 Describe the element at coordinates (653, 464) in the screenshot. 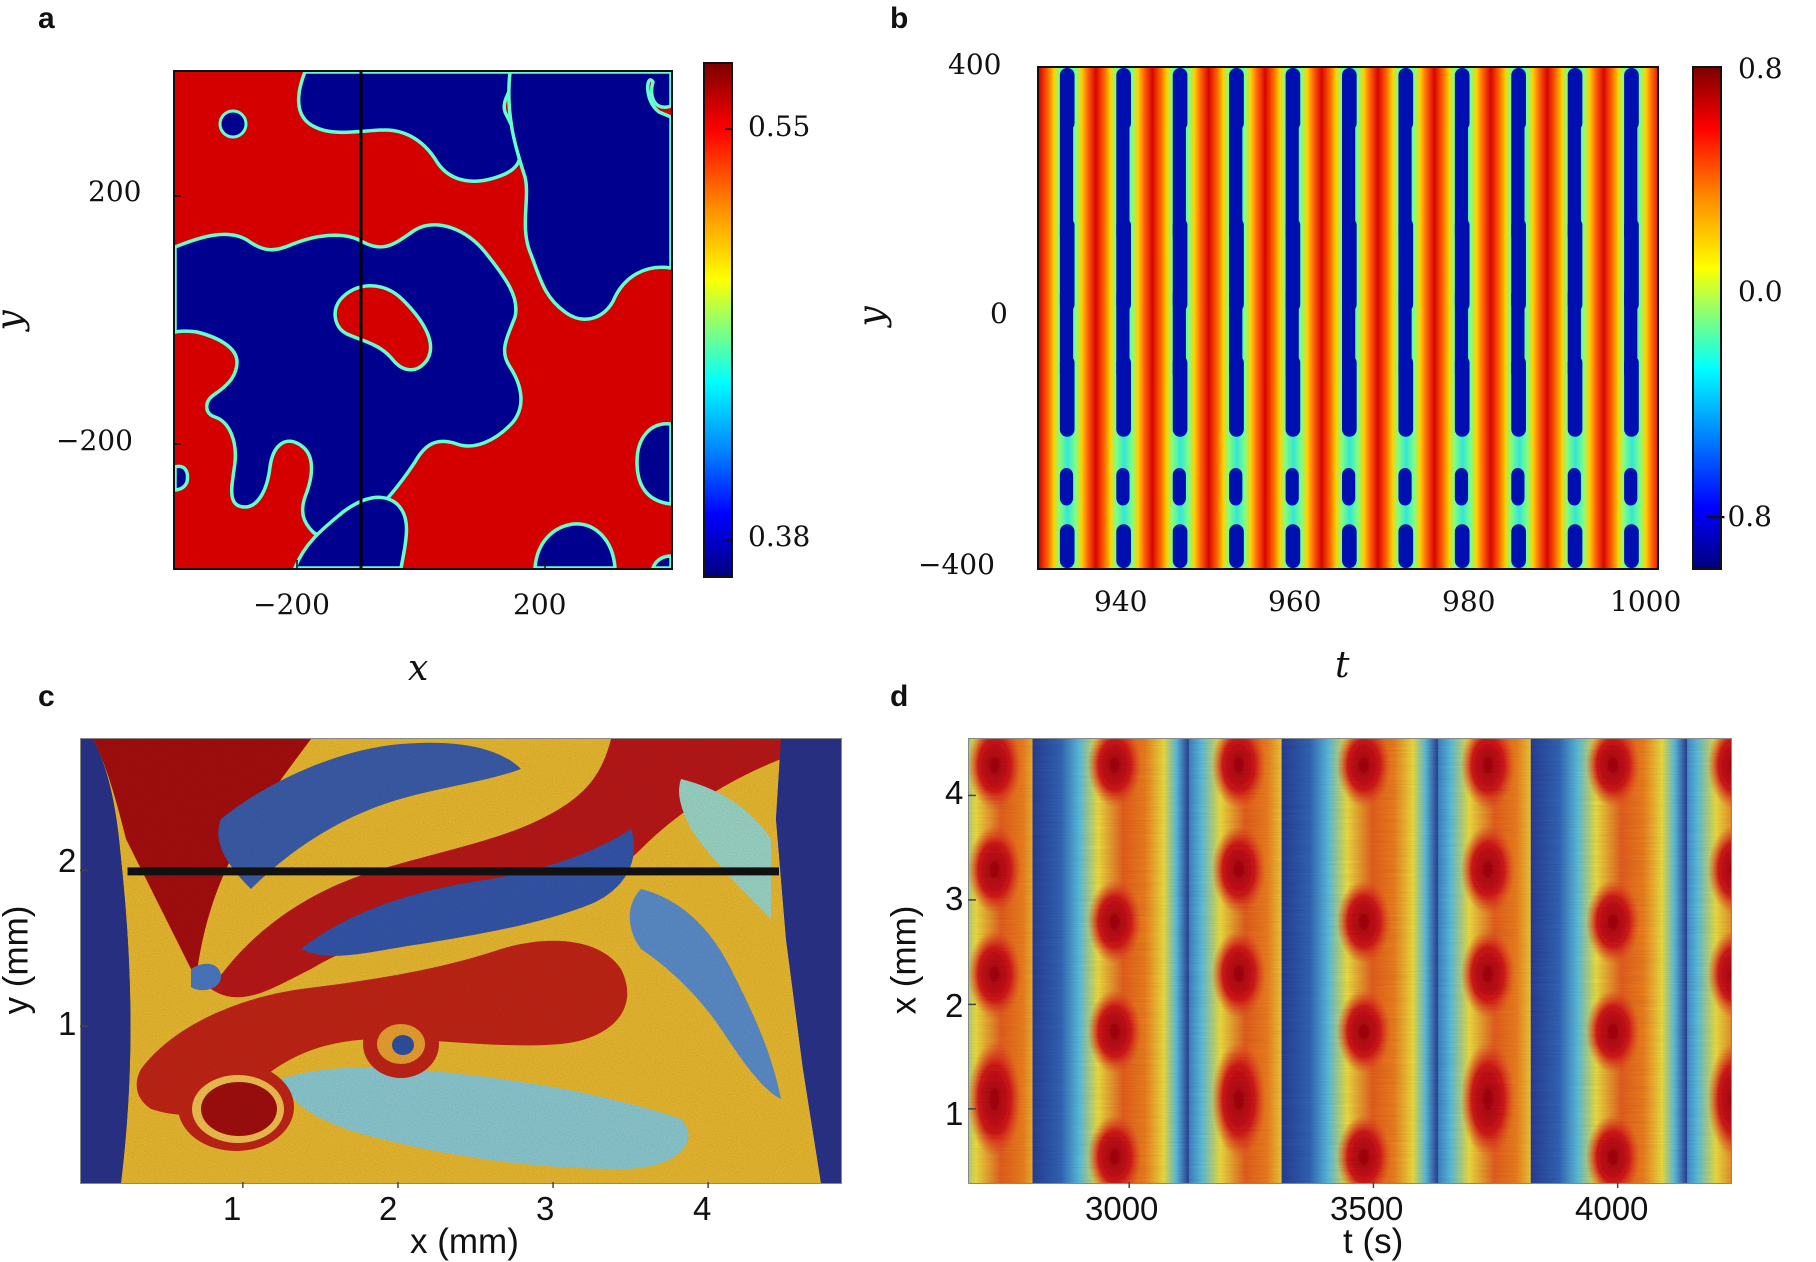

I see `panel-a-blob-right-low` at that location.